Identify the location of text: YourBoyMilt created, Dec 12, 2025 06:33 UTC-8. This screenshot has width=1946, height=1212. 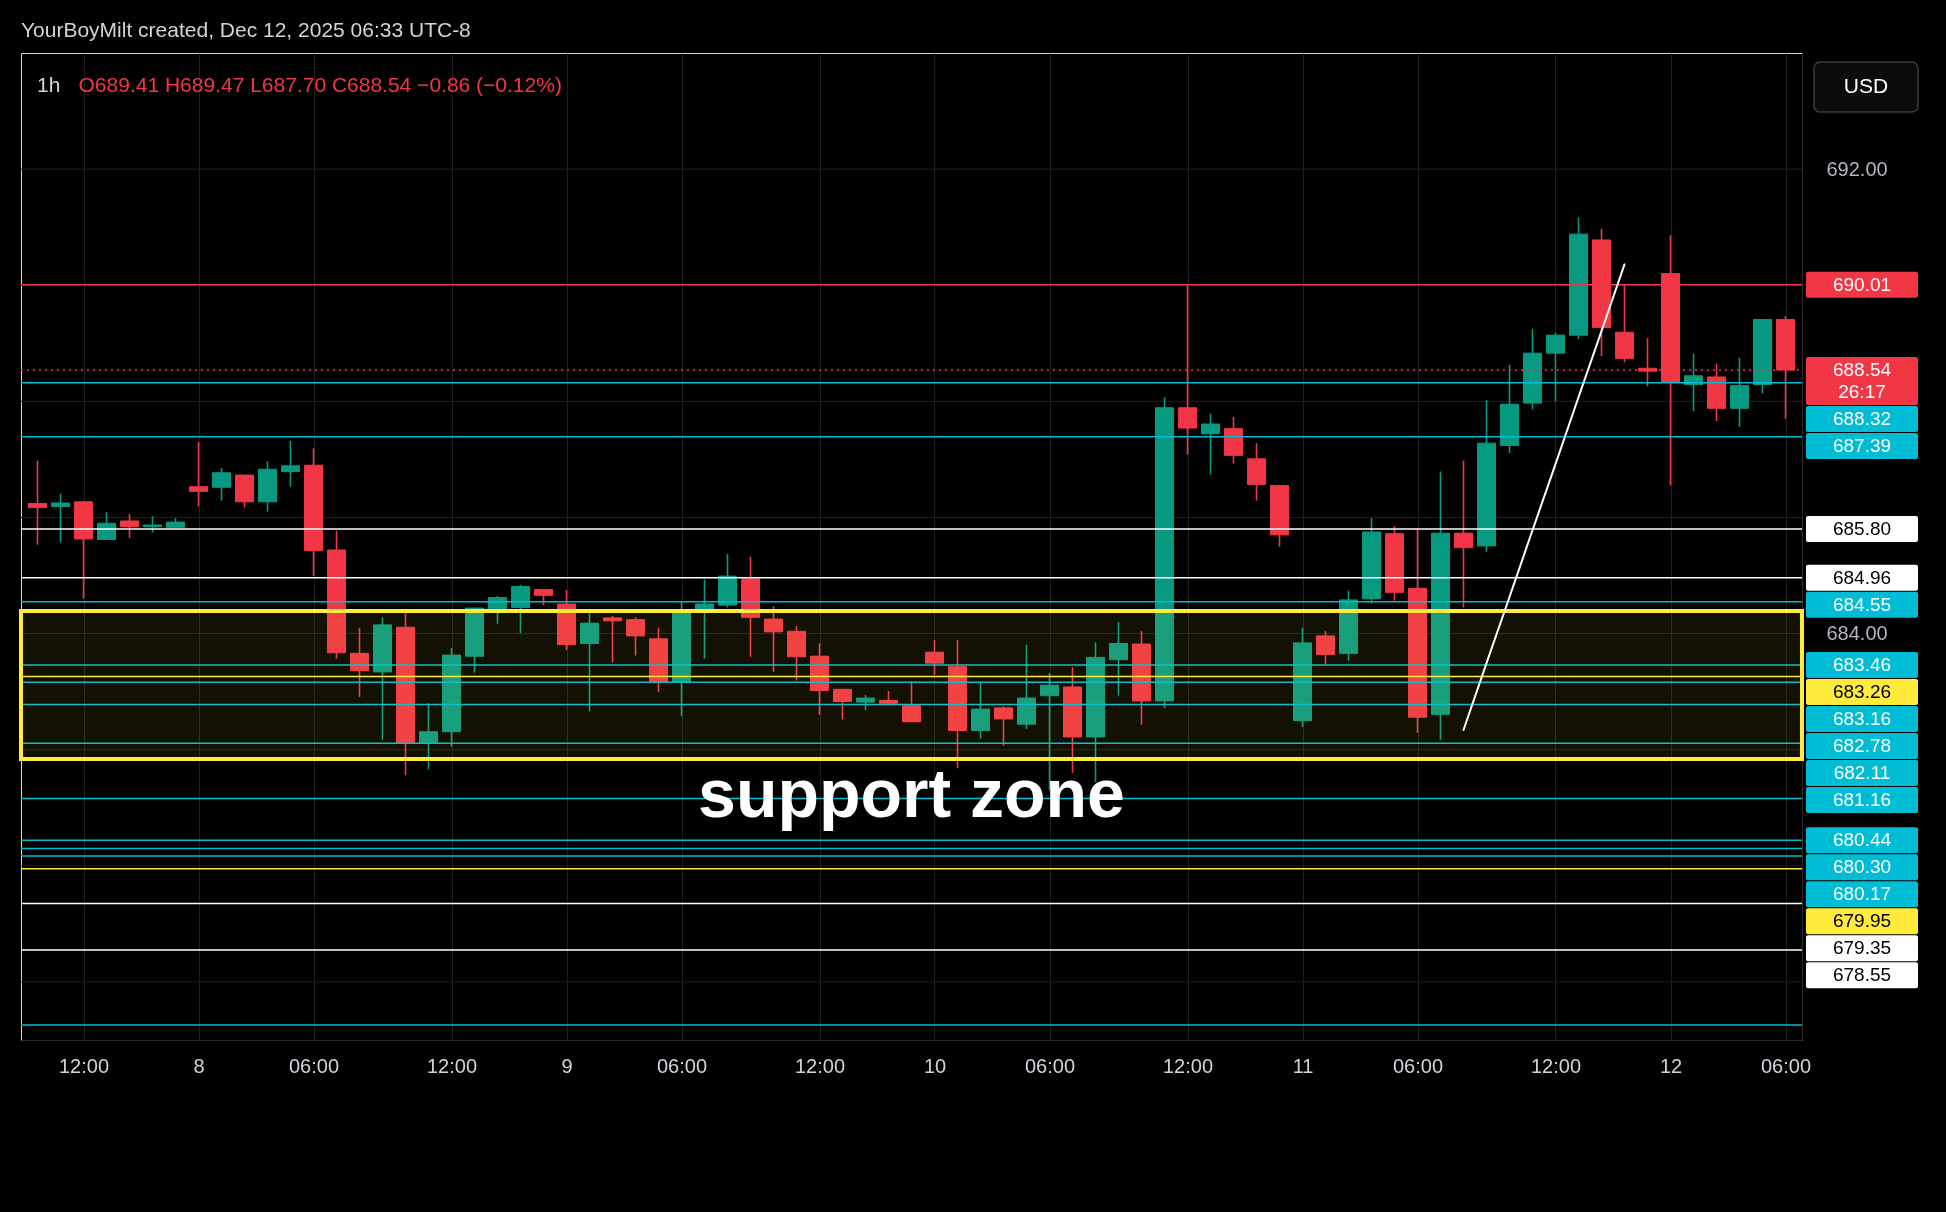
(246, 29).